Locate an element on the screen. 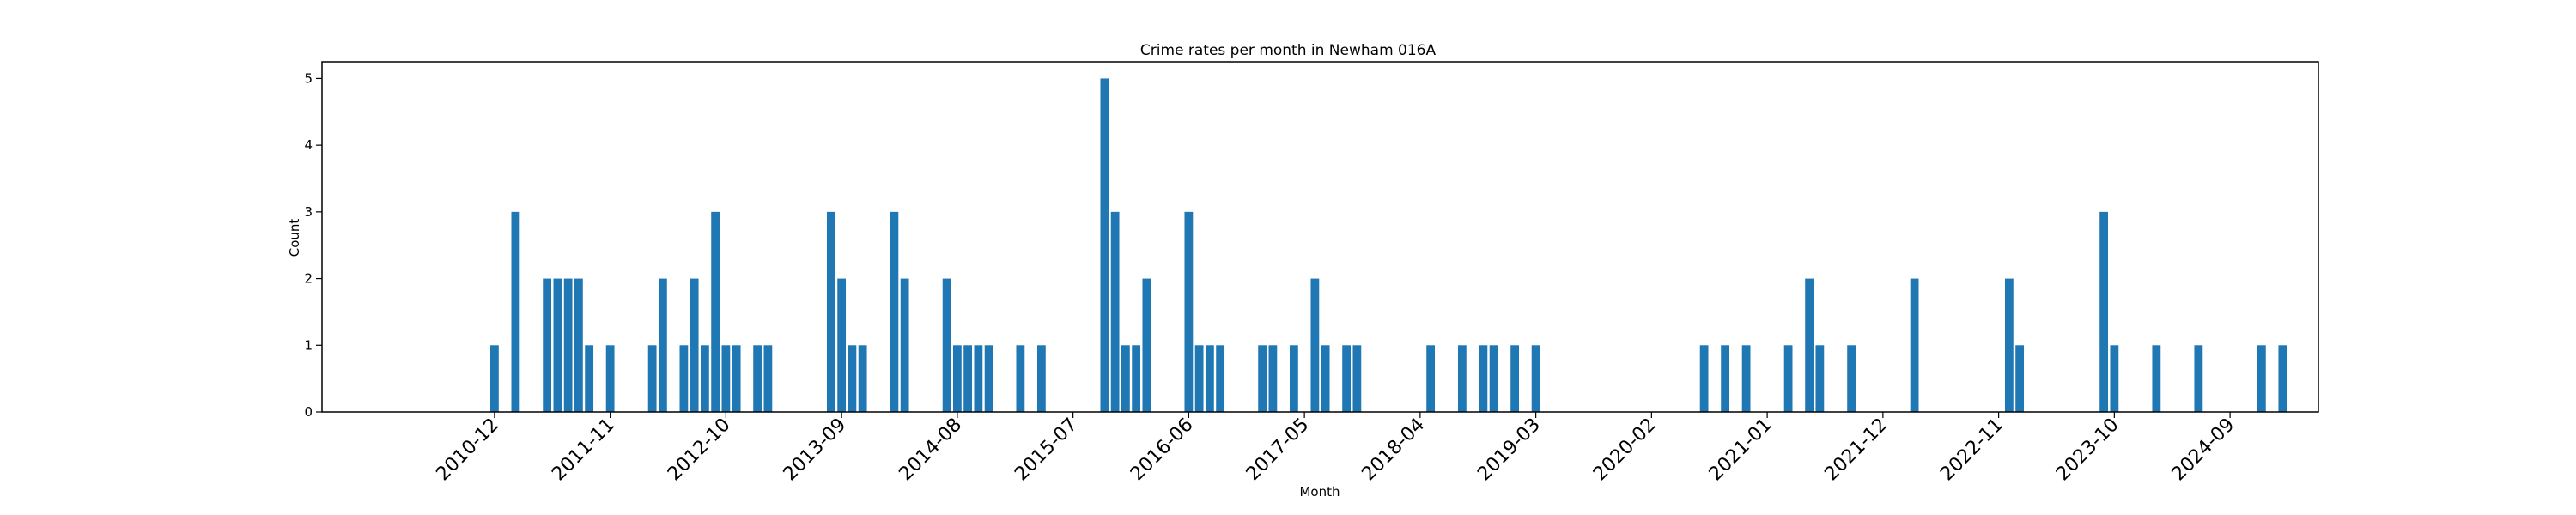 The width and height of the screenshot is (2576, 515). chart-title: Crime rates per month in Newham 016A is located at coordinates (1288, 50).